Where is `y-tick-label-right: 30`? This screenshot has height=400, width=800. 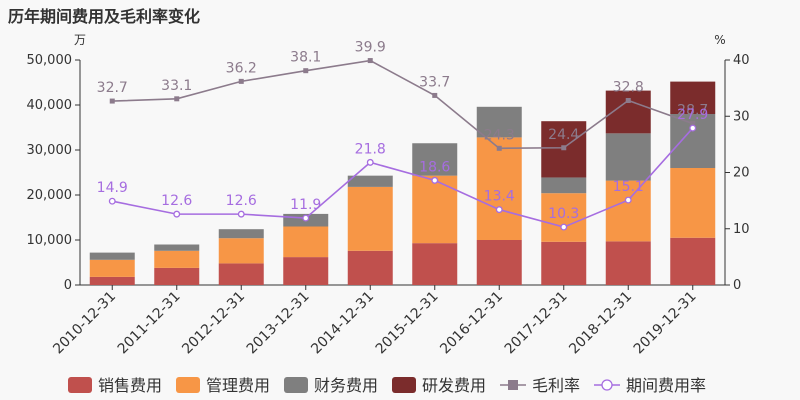 y-tick-label-right: 30 is located at coordinates (741, 116).